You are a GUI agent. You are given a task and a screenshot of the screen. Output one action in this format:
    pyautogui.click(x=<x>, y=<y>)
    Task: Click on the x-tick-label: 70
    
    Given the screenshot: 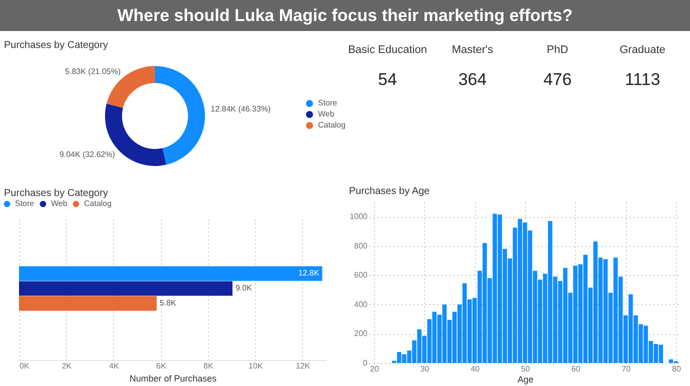 What is the action you would take?
    pyautogui.click(x=627, y=369)
    